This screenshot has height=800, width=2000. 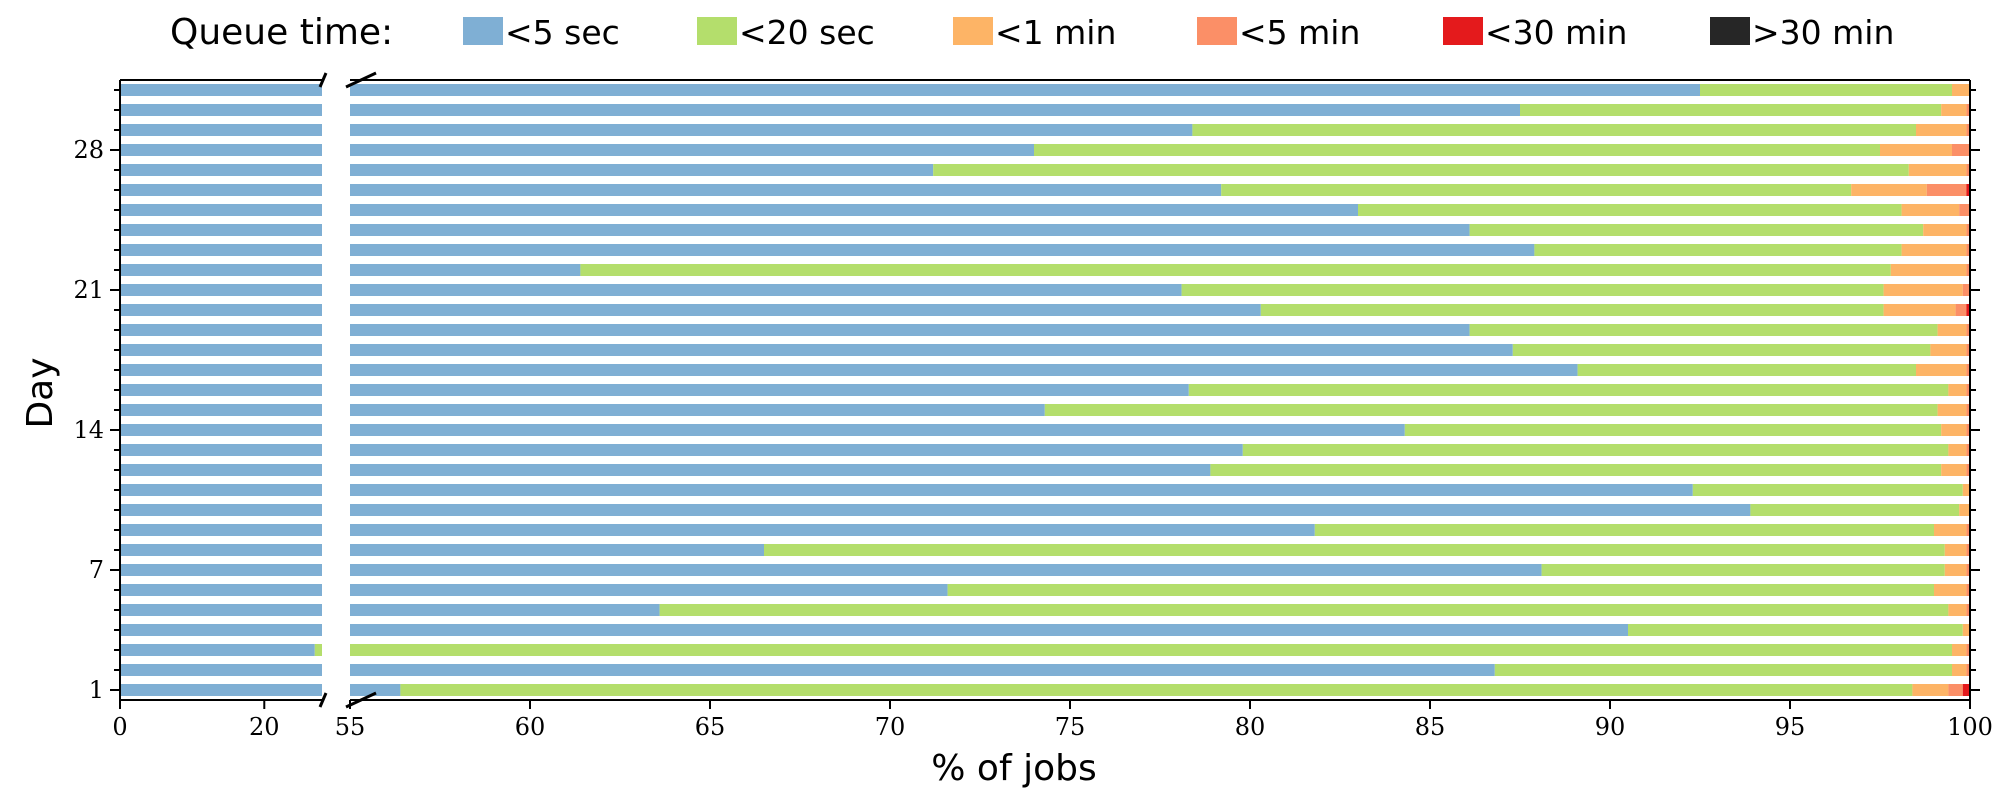 I want to click on x-tick-label: 0, so click(x=119, y=727).